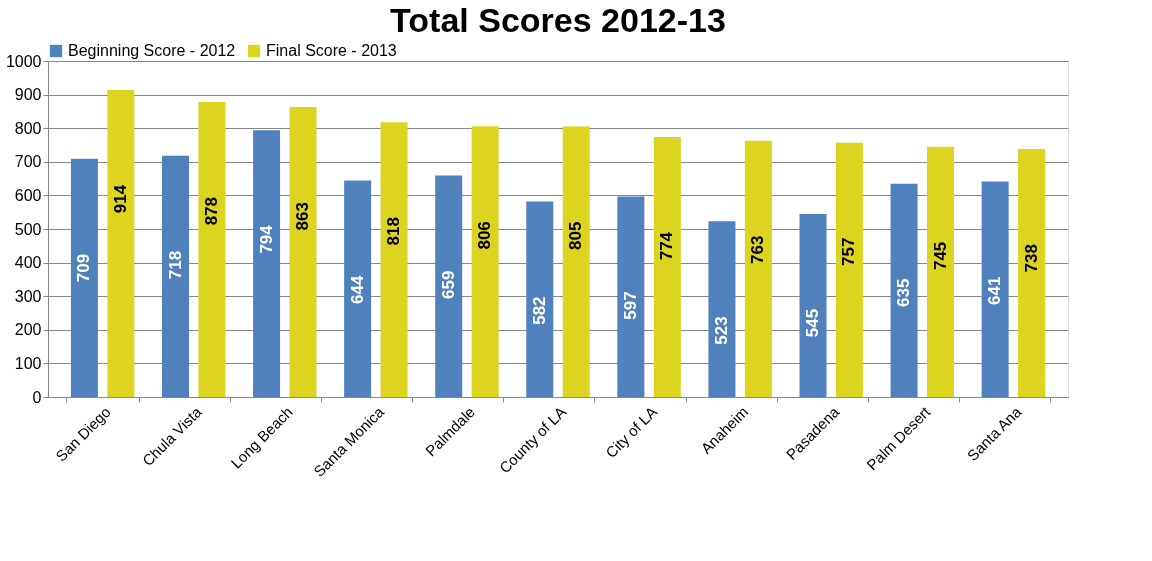  Describe the element at coordinates (37, 397) in the screenshot. I see `y-tick-label: 0` at that location.